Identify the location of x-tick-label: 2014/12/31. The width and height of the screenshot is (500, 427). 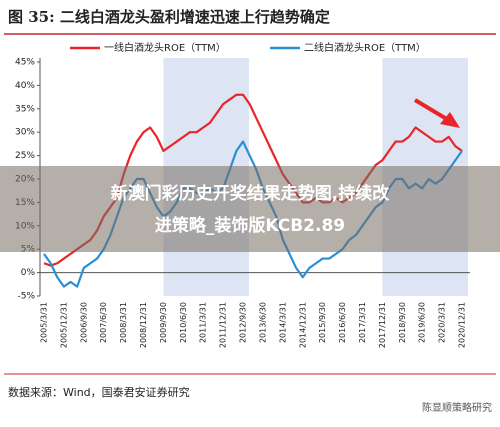
(302, 325).